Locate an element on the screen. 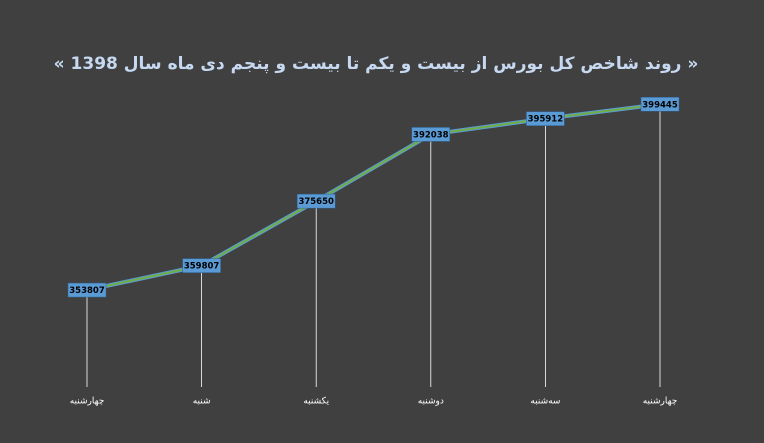 Image resolution: width=764 pixels, height=443 pixels. x-tick-label: یکشنبه is located at coordinates (316, 402).